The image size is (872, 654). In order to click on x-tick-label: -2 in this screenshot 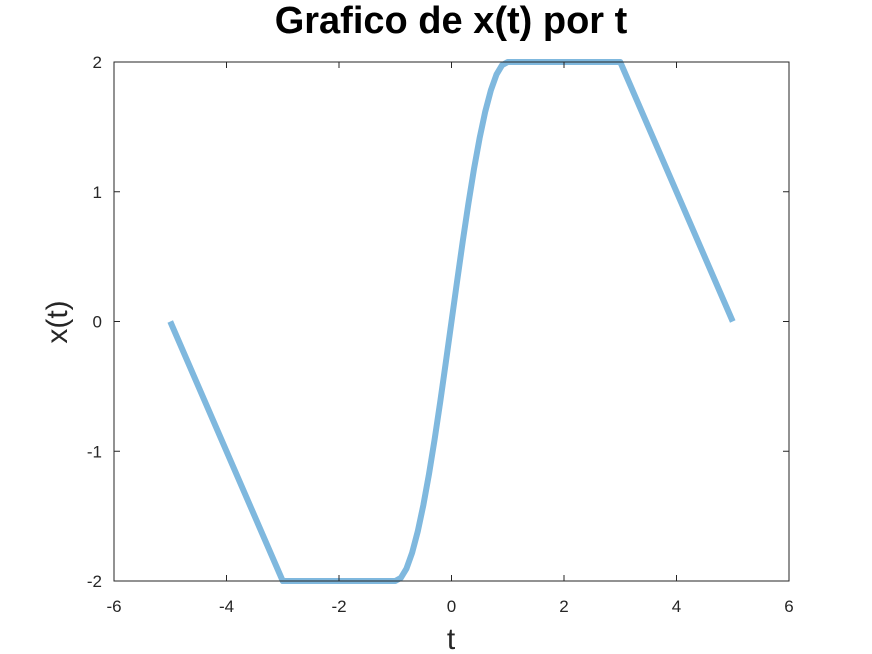, I will do `click(338, 606)`.